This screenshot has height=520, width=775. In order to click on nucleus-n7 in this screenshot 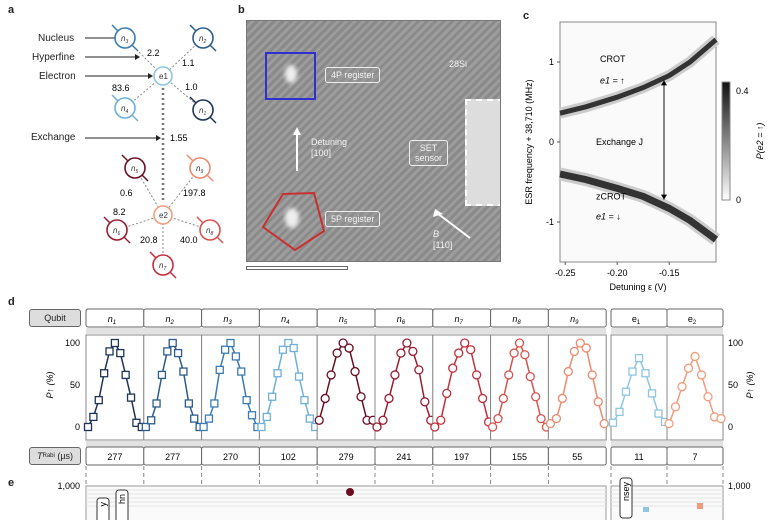, I will do `click(163, 265)`.